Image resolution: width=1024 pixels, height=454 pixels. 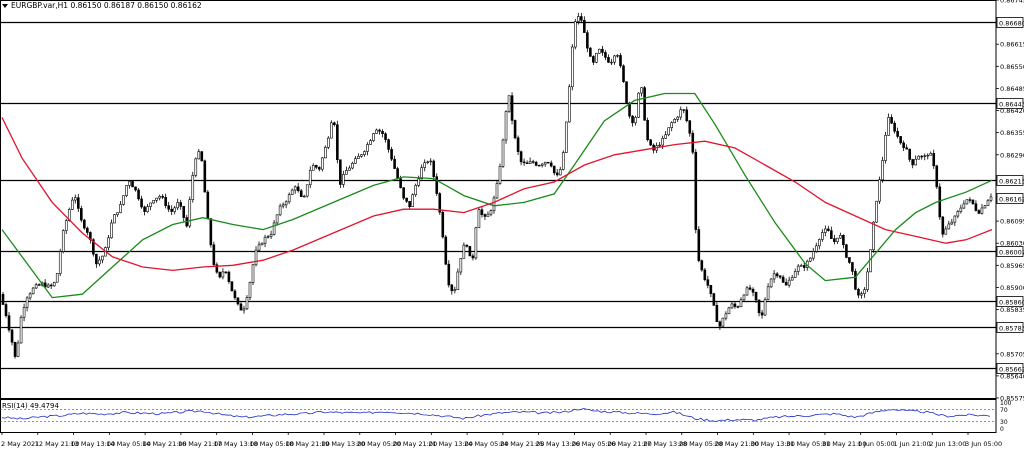 I want to click on level-tag-box, so click(x=1010, y=251).